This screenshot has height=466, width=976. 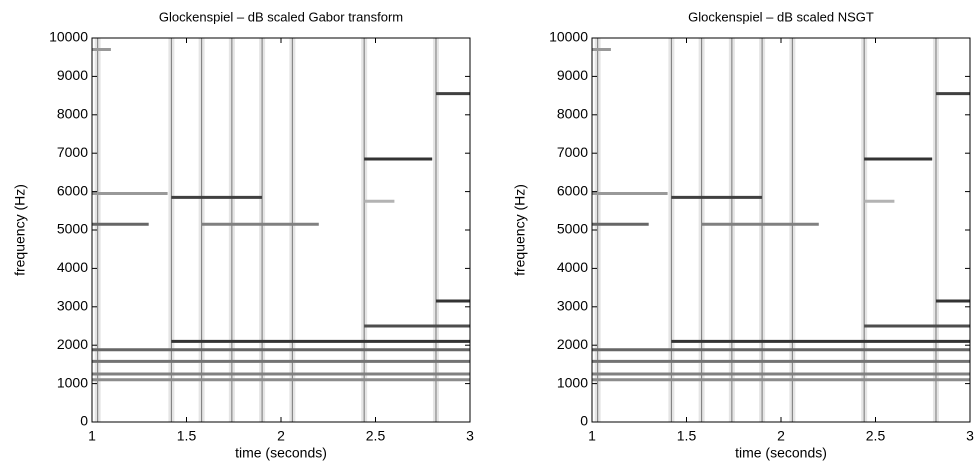 I want to click on chart-title: Glockenspiel – dB scaled NSGT, so click(x=781, y=16).